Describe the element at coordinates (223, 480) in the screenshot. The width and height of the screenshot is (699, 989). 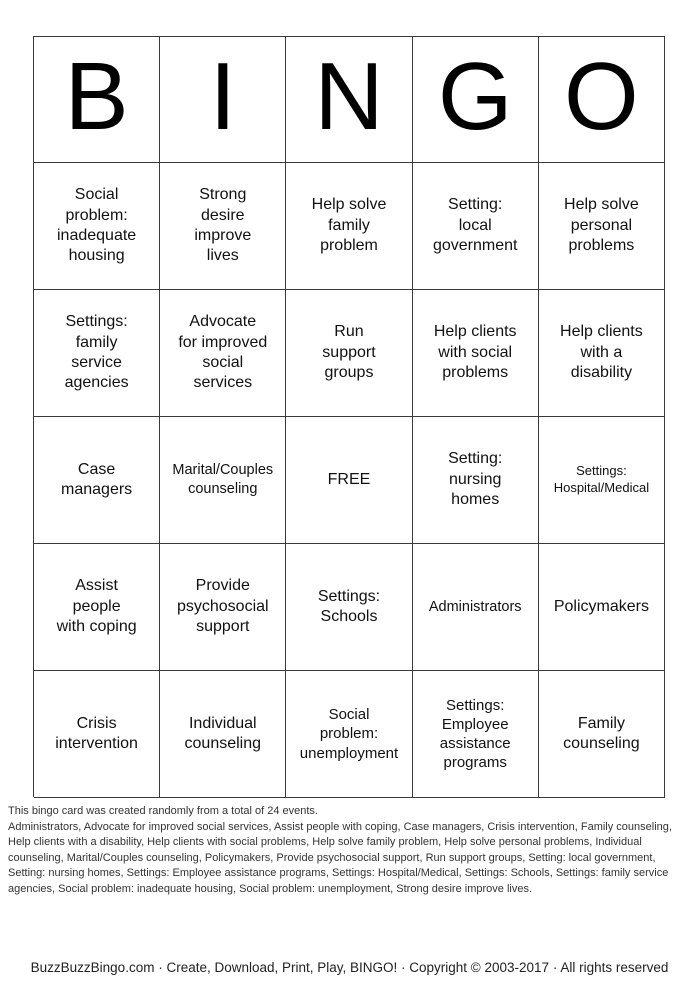
I see `bingo-cell: Marital/Couples counseling` at that location.